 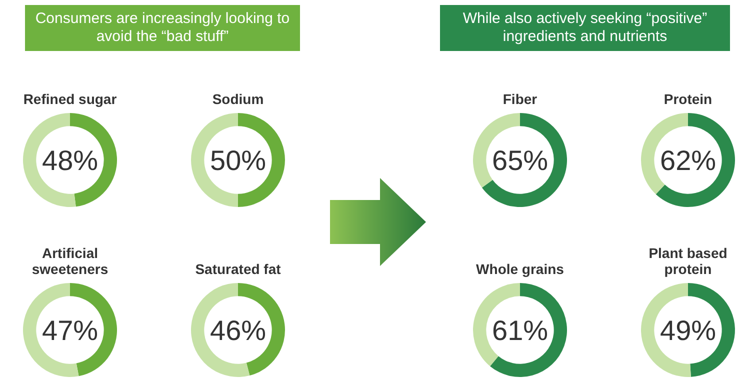 I want to click on chart-title: Plant based protein, so click(x=688, y=260).